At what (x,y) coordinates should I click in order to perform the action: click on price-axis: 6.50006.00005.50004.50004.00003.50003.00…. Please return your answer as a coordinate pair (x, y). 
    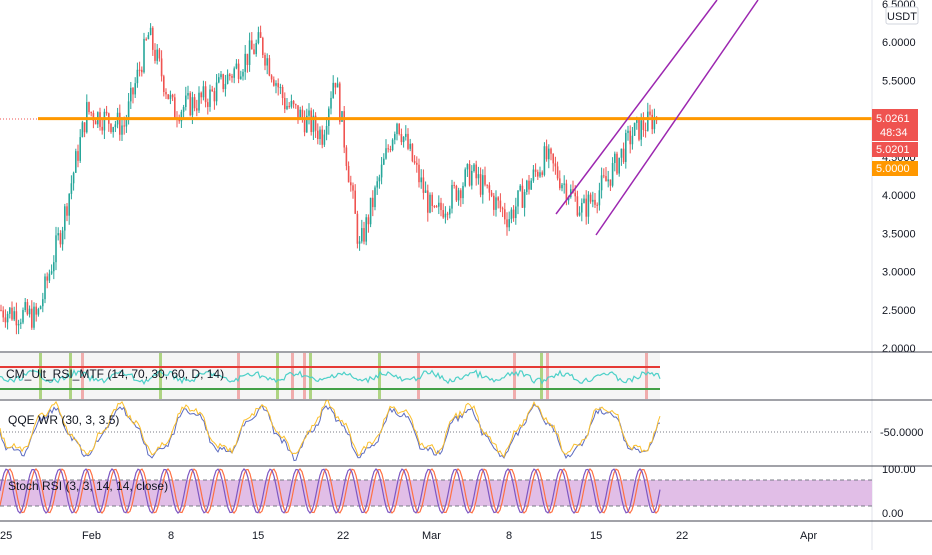
    Looking at the image, I should click on (895, 275).